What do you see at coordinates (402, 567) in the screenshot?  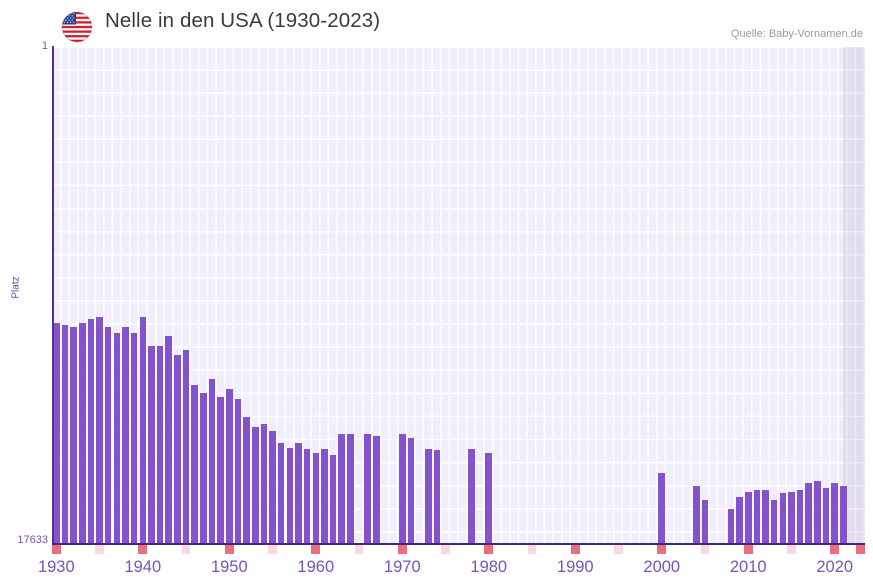 I see `x-axis-label-1970: 1970` at bounding box center [402, 567].